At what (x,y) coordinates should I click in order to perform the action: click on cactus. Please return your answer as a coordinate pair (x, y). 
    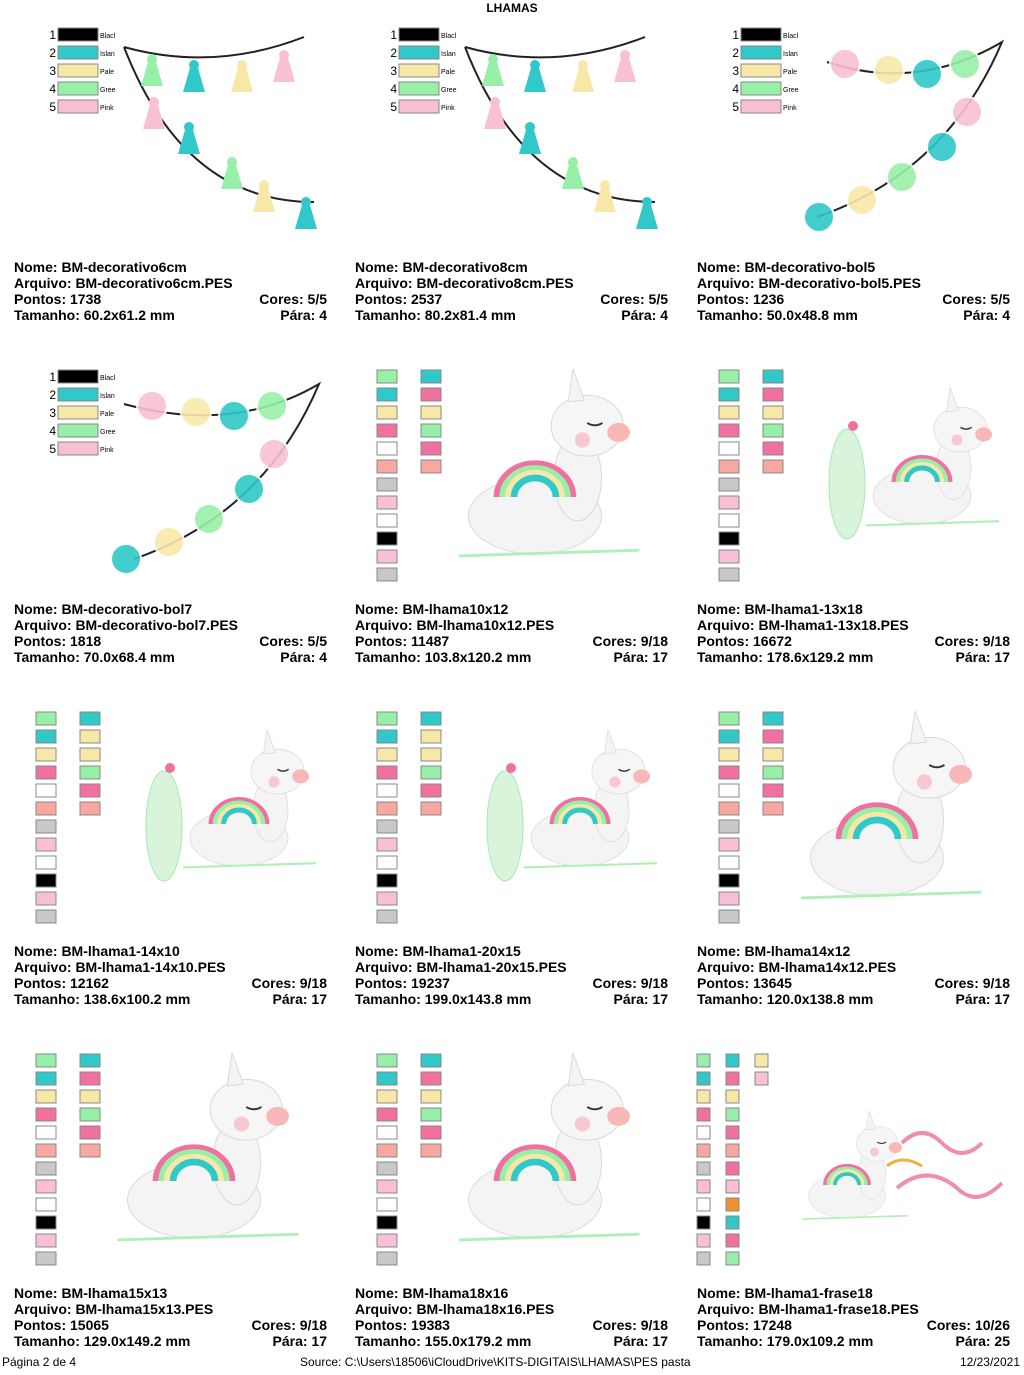
    Looking at the image, I should click on (847, 484).